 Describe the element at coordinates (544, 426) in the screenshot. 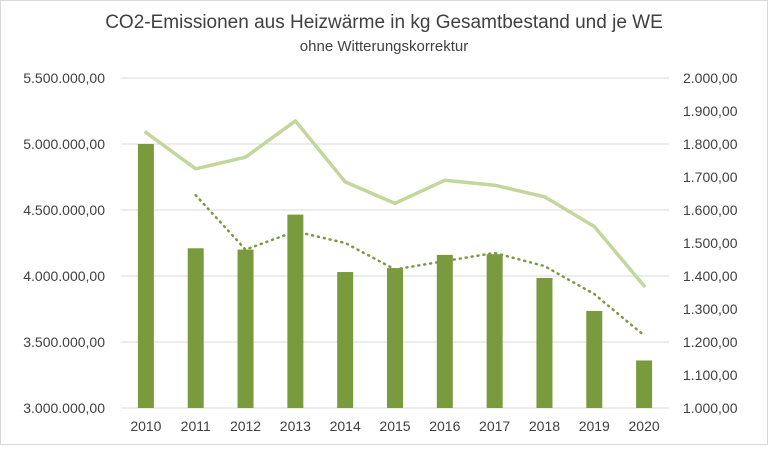

I see `x-tick-label: 2018` at that location.